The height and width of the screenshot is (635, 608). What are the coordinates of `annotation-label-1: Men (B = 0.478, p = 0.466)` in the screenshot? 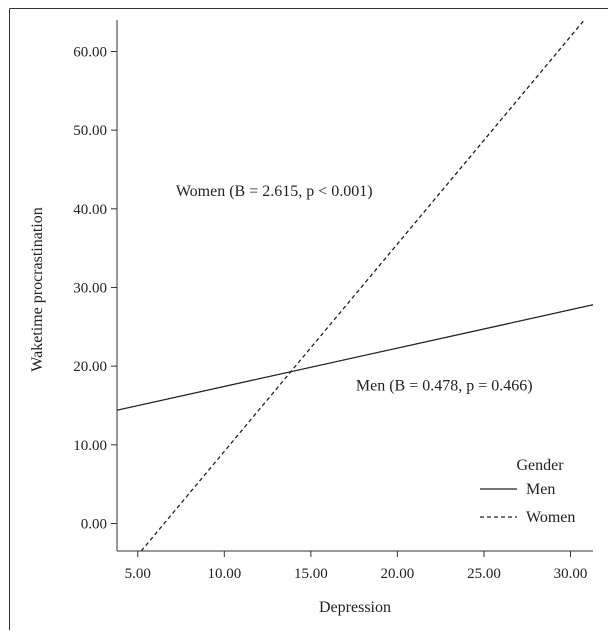 It's located at (444, 386).